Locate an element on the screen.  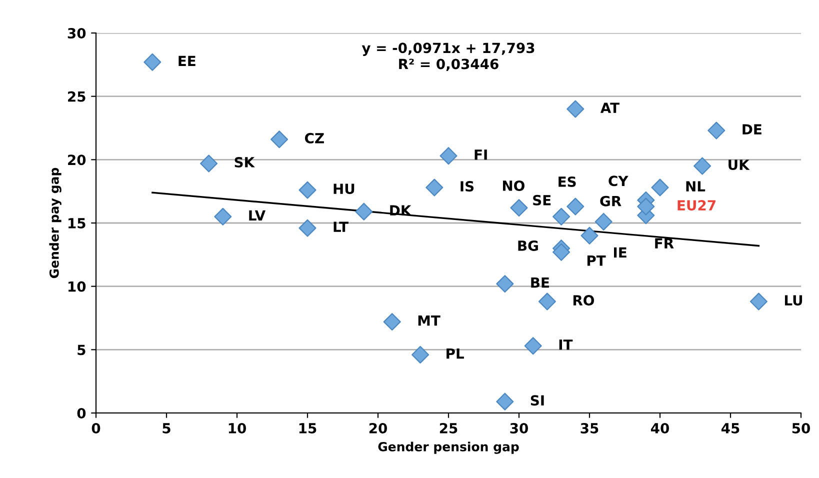
y-tick-label: 30 is located at coordinates (77, 33).